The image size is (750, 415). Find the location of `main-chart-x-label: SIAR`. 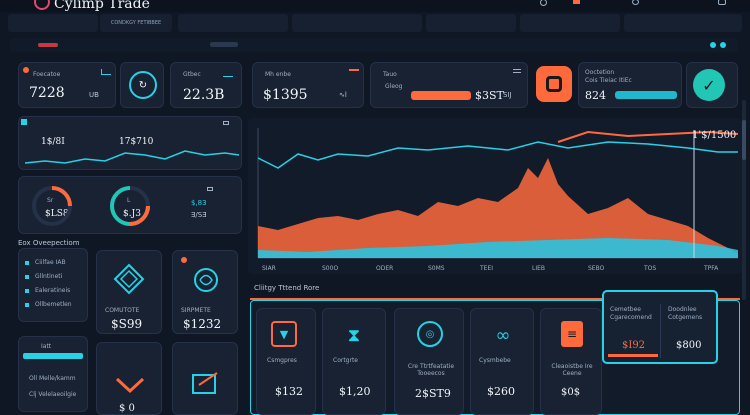

main-chart-x-label: SIAR is located at coordinates (269, 268).